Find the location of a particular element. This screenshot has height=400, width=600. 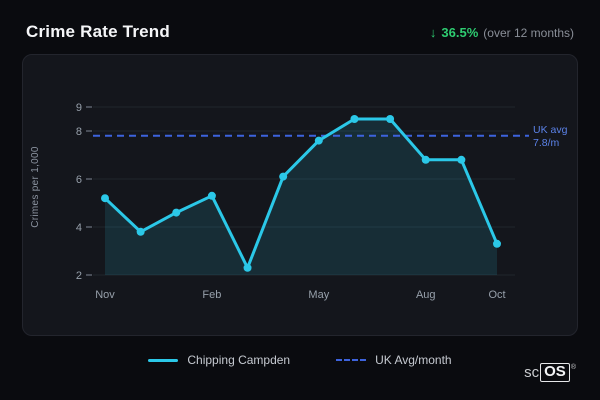

cyan-line-swatch-icon is located at coordinates (163, 360).